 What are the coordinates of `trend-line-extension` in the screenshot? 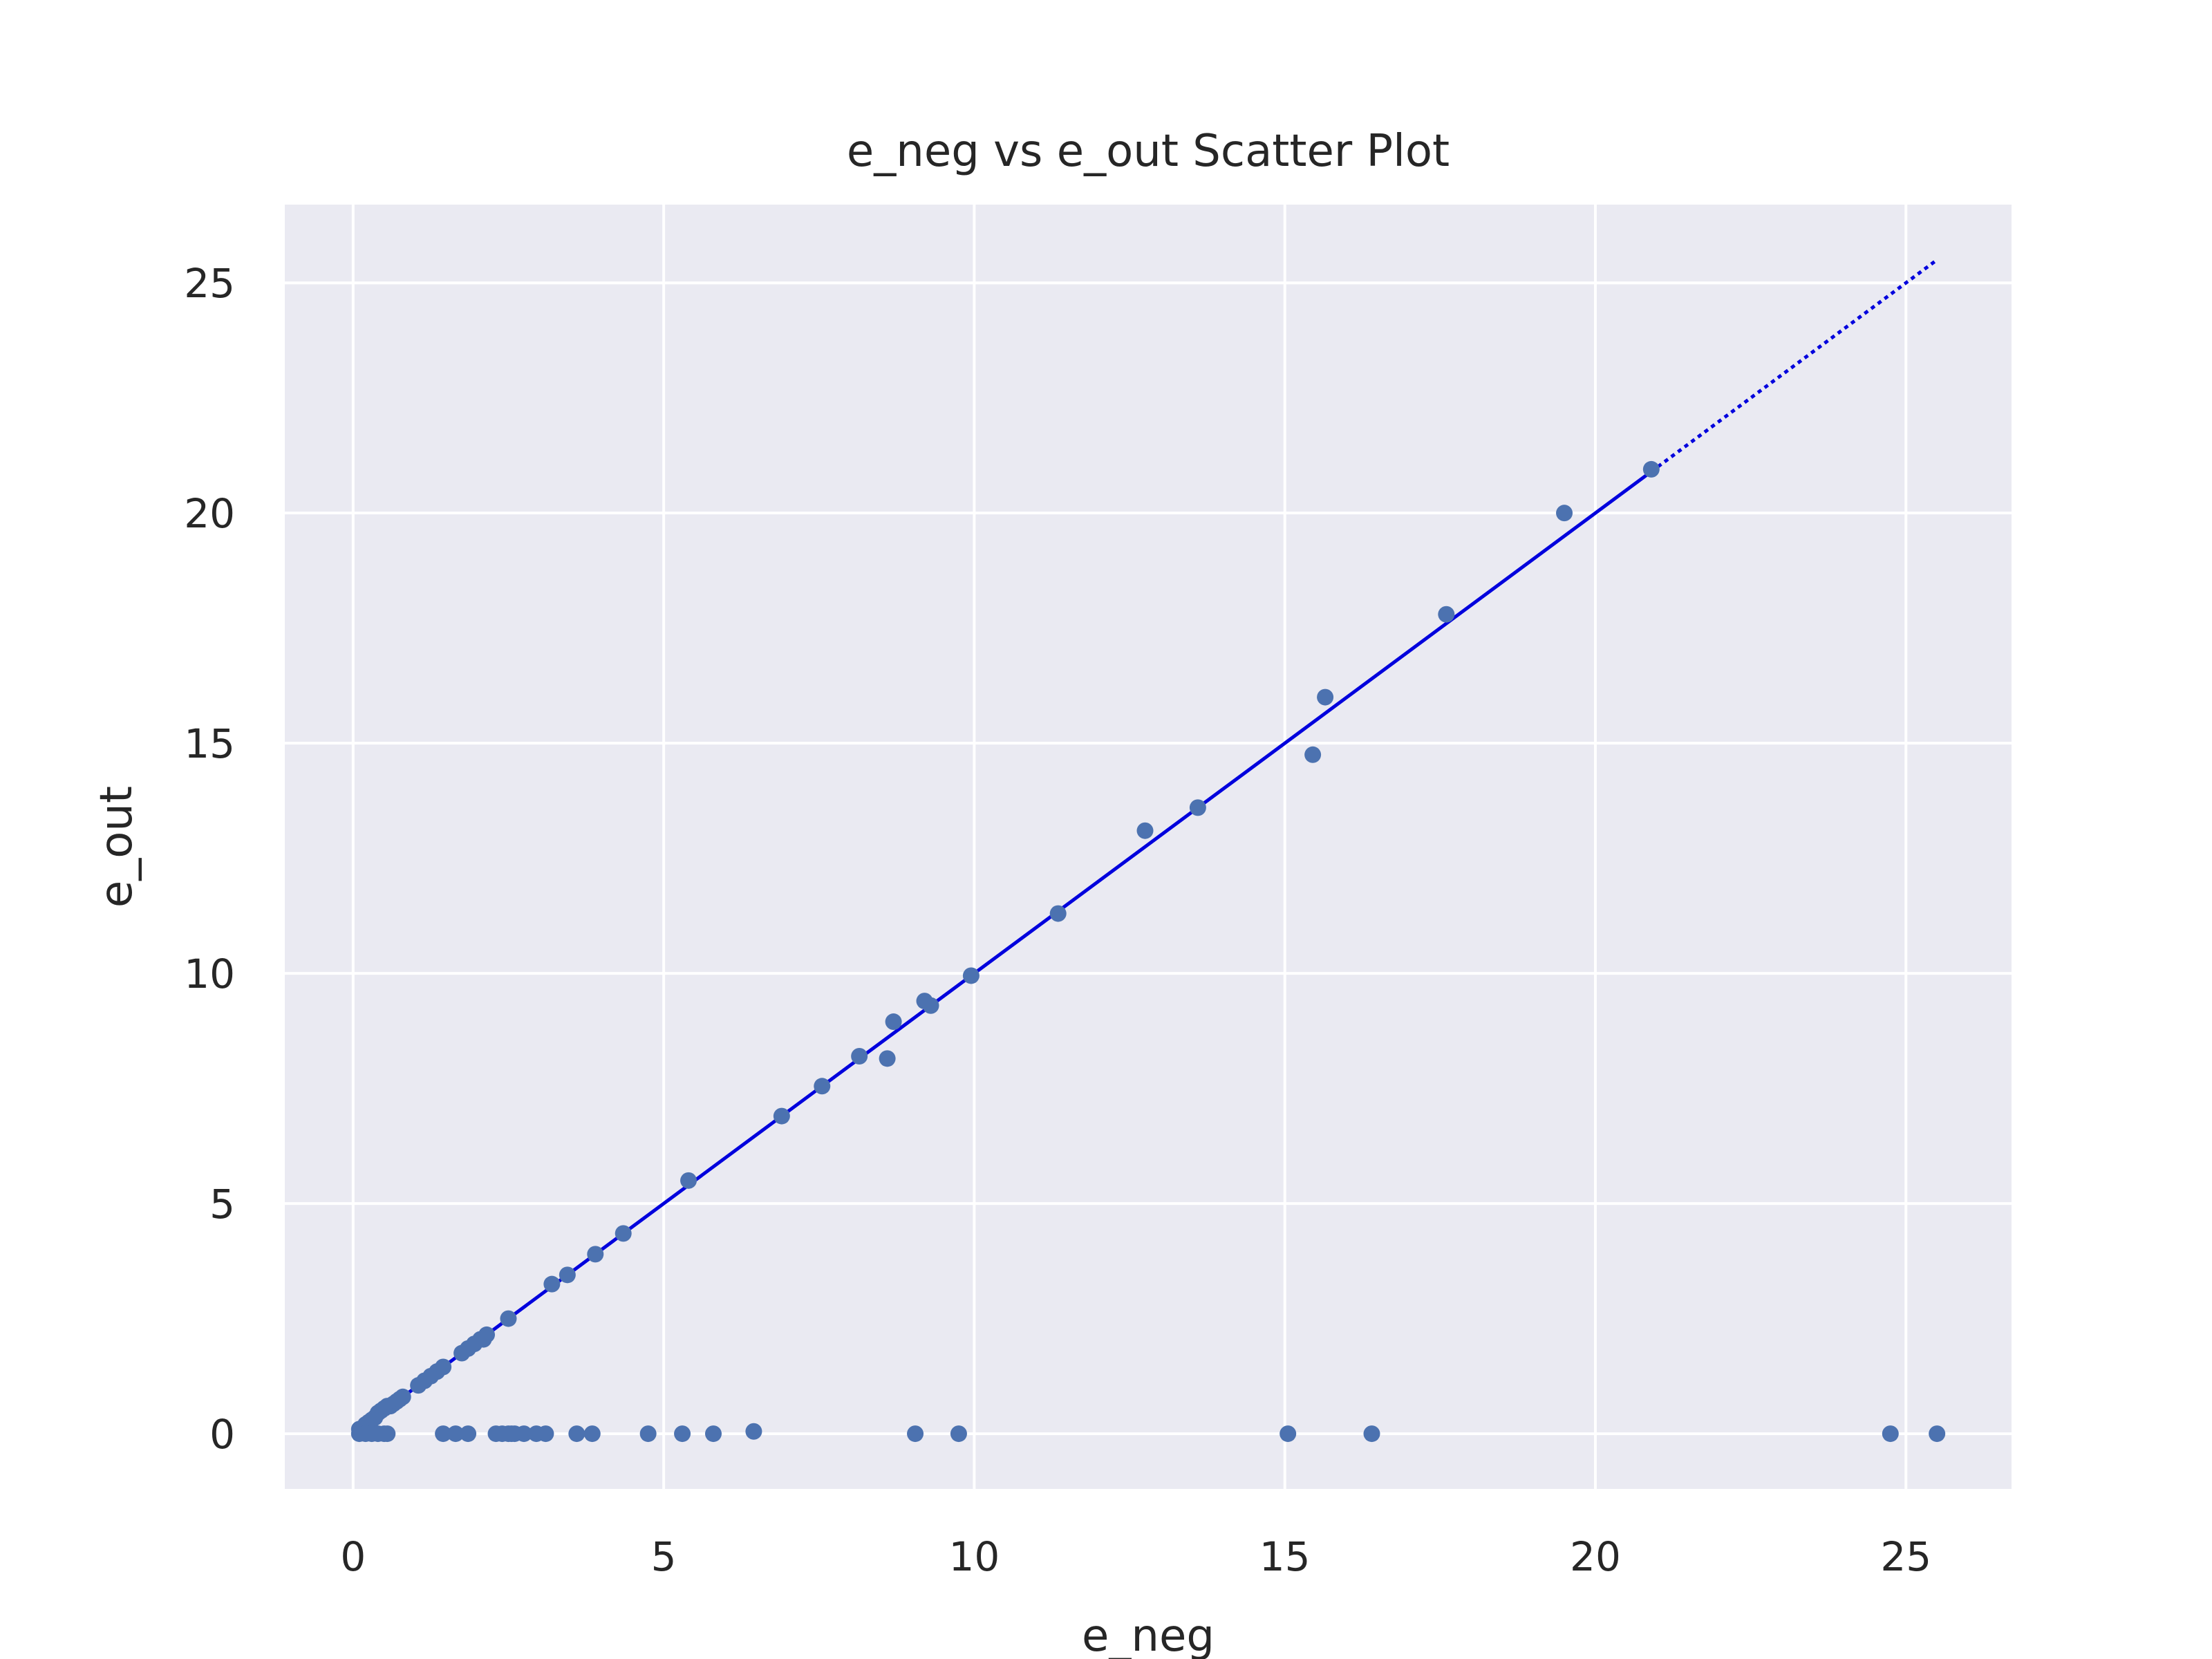 It's located at (1794, 366).